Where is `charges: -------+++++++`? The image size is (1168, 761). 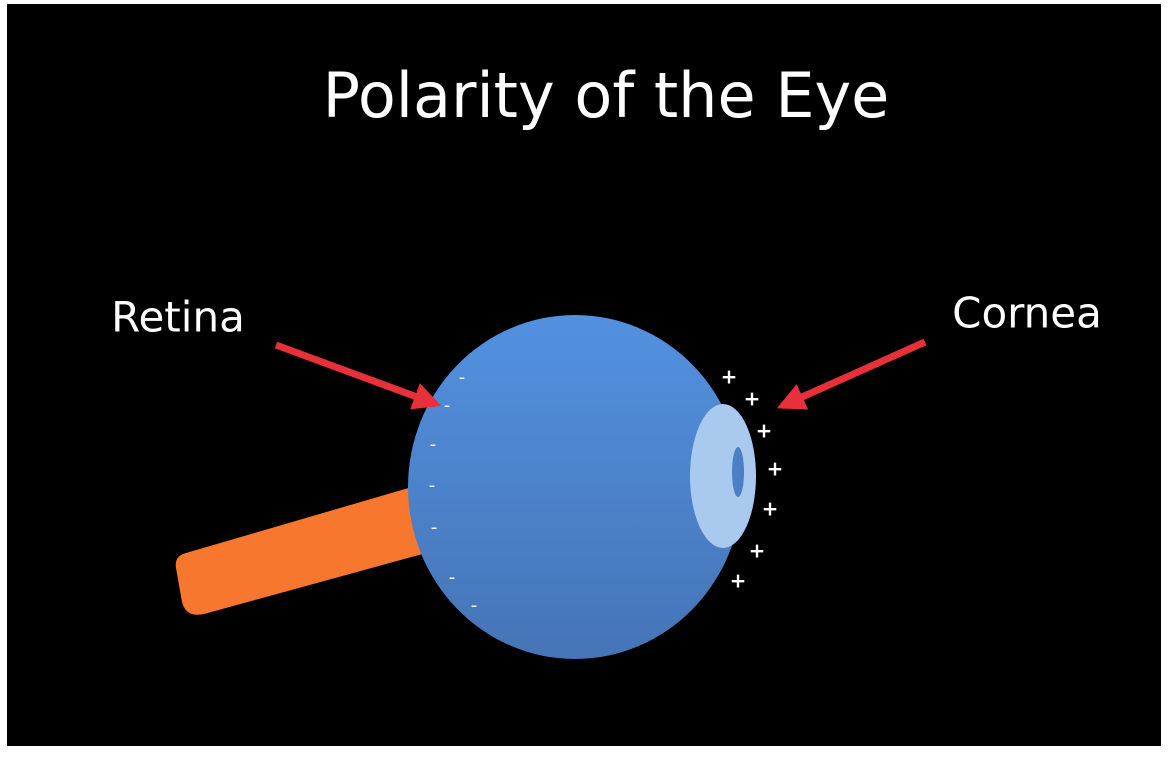 charges: -------+++++++ is located at coordinates (606, 491).